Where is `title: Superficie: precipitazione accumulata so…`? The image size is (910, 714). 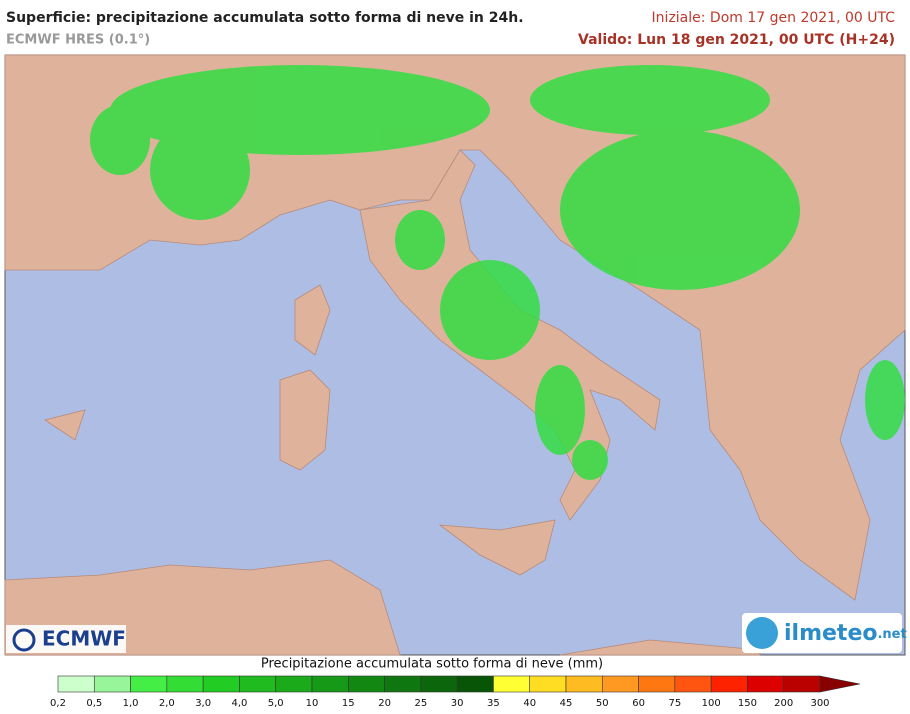 title: Superficie: precipitazione accumulata so… is located at coordinates (265, 18).